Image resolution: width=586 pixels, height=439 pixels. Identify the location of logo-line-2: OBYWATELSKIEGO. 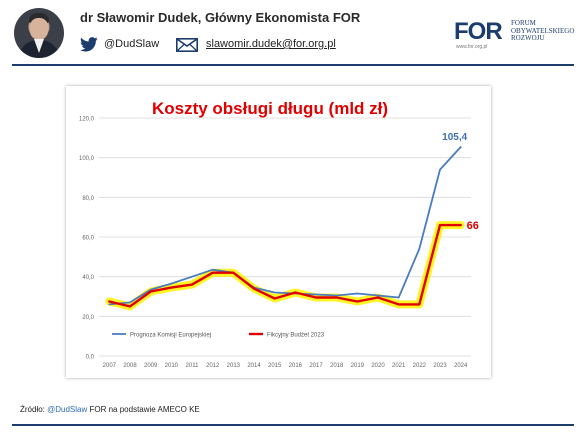
(543, 30).